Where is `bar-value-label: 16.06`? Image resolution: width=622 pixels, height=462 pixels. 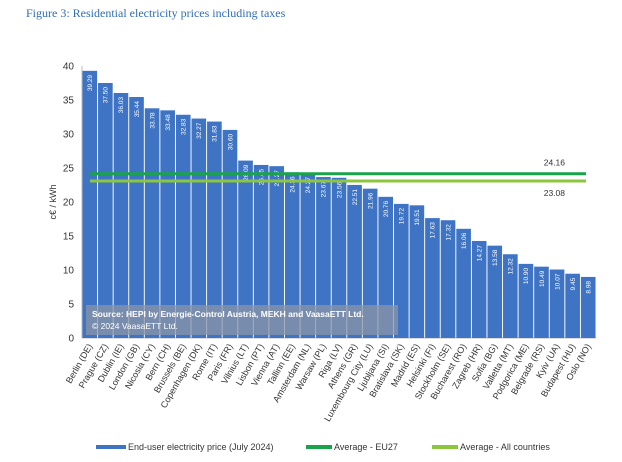 bar-value-label: 16.06 is located at coordinates (464, 240).